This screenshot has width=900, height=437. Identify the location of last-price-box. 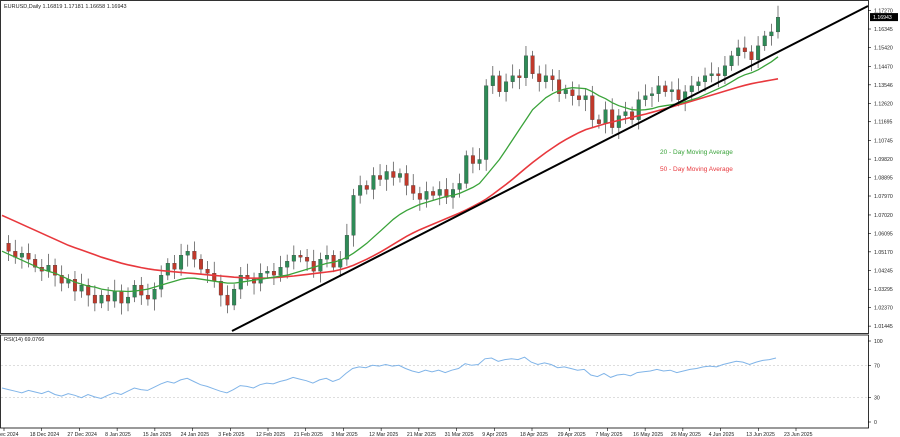
(884, 17).